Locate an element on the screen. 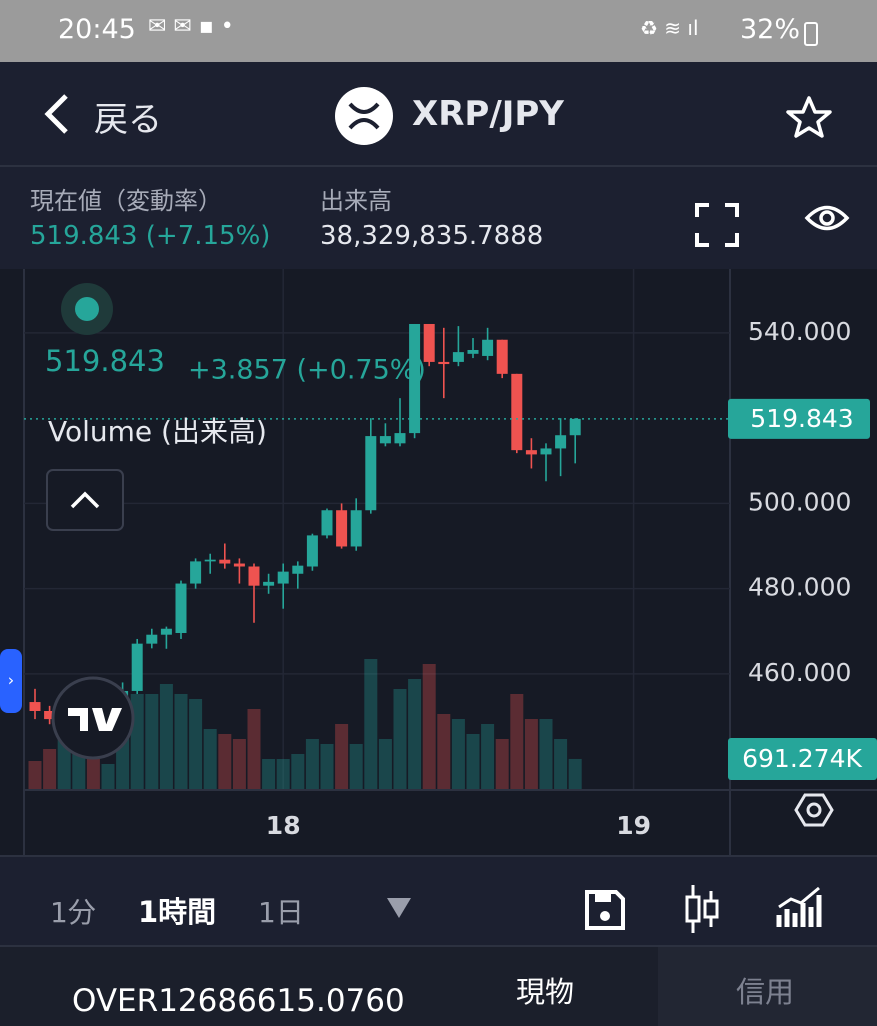  save-icon is located at coordinates (605, 910).